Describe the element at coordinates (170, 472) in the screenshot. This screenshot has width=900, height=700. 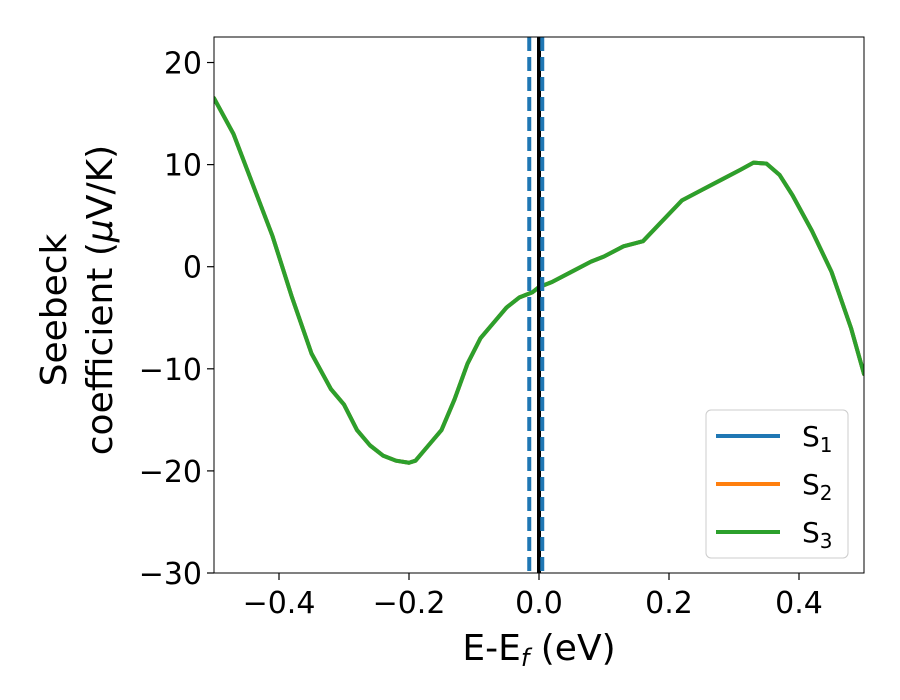
I see `y-tick-label: −20` at that location.